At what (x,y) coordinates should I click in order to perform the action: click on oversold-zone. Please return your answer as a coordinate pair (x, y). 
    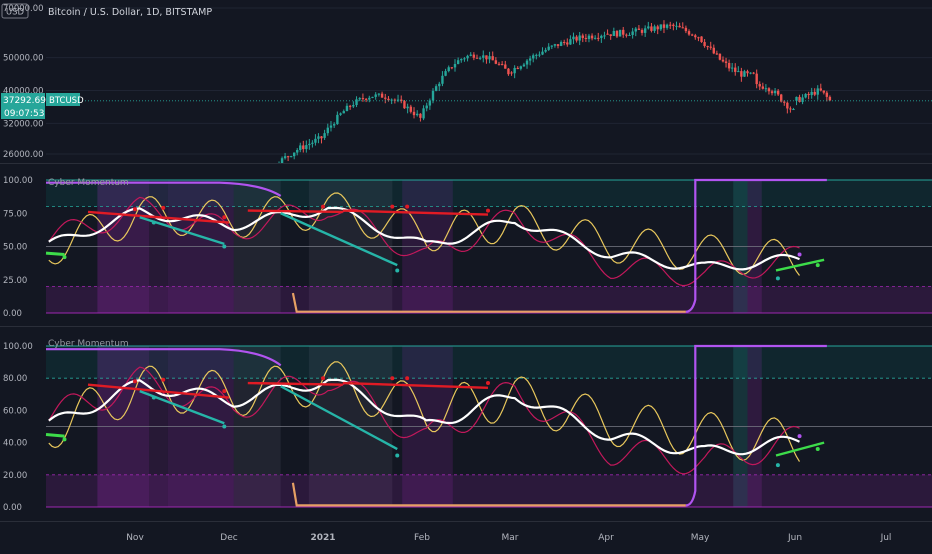
    Looking at the image, I should click on (489, 299).